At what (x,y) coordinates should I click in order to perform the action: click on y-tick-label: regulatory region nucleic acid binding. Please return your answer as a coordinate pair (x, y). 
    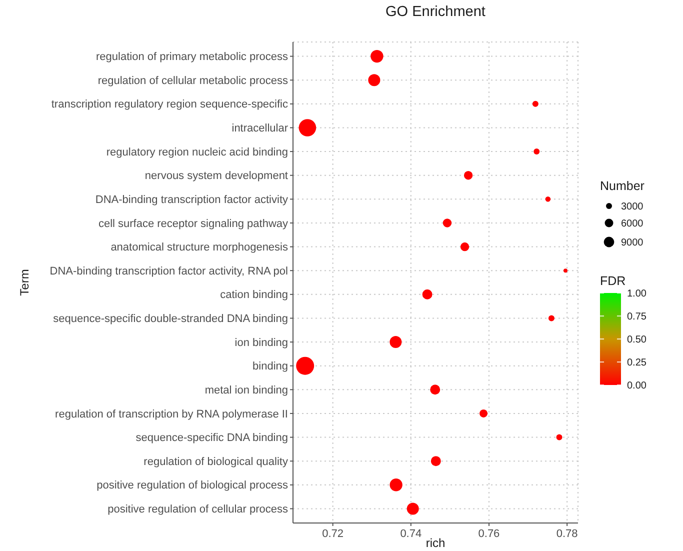
    Looking at the image, I should click on (197, 152).